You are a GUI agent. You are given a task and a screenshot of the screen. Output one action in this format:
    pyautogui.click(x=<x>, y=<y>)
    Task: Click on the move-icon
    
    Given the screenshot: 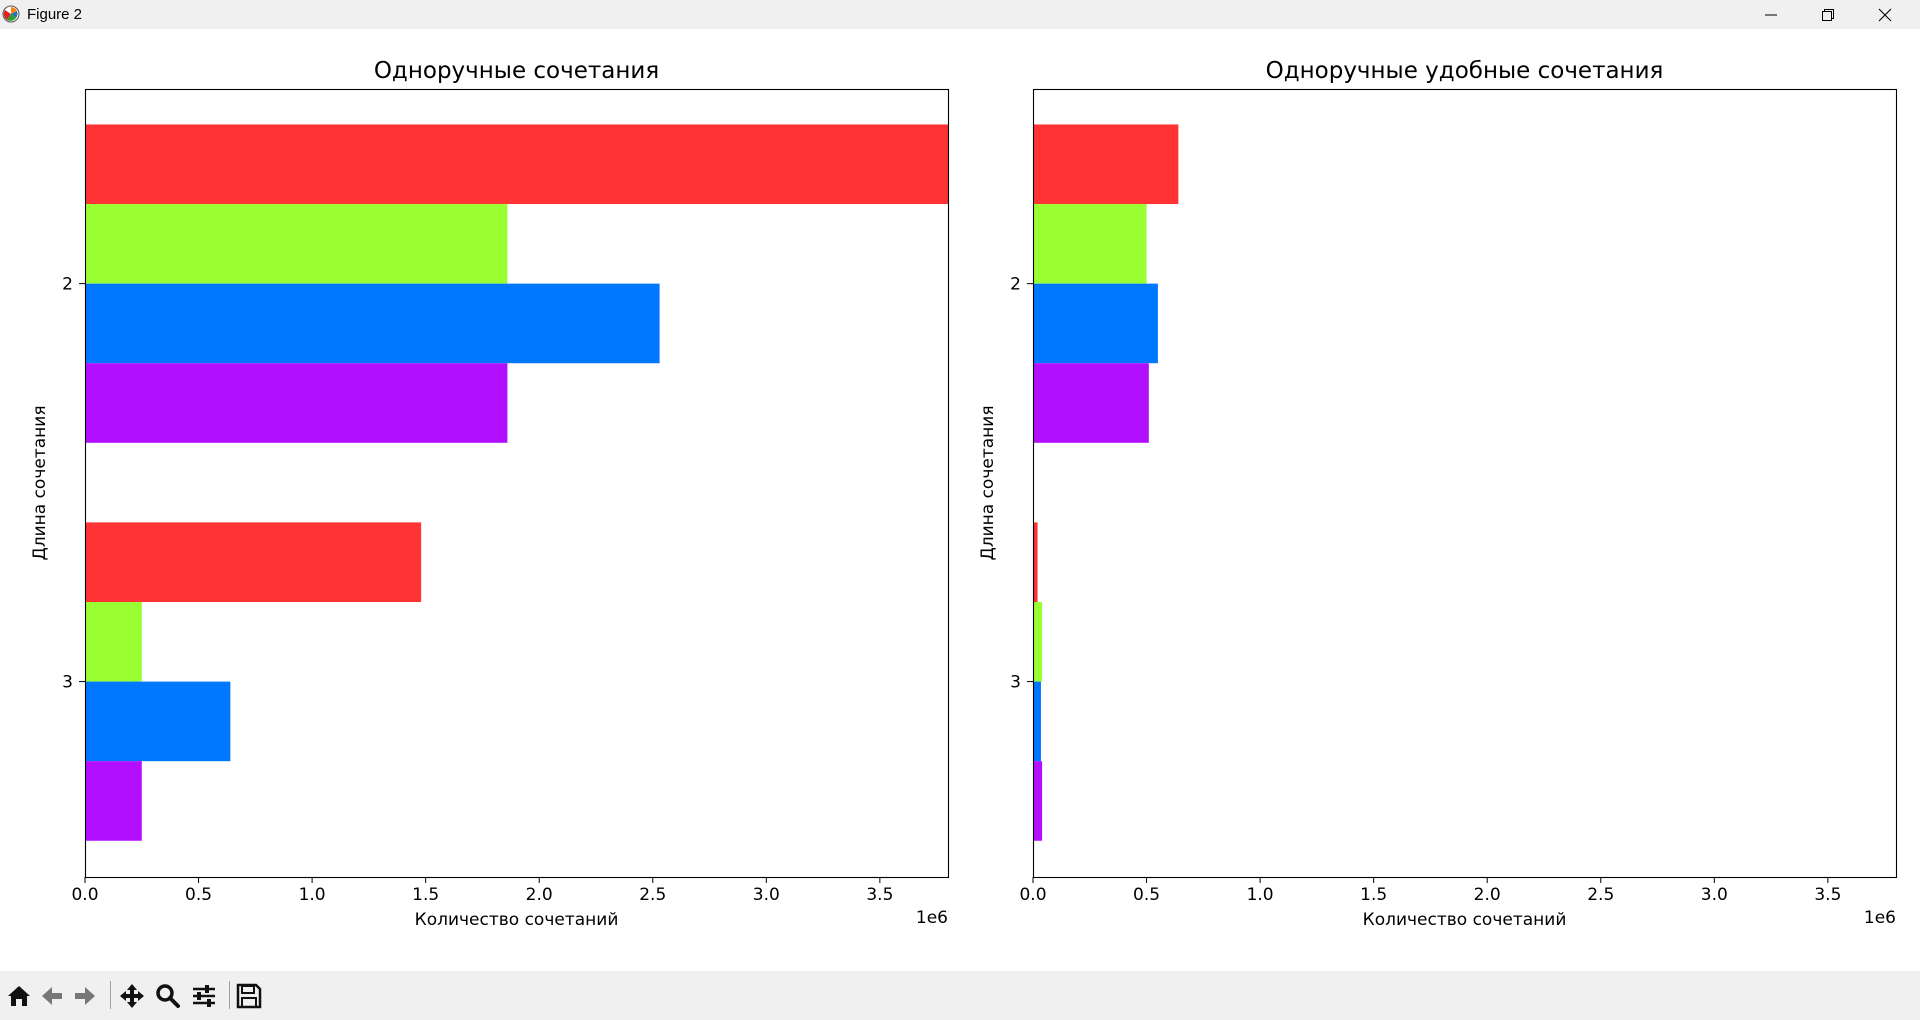 What is the action you would take?
    pyautogui.click(x=132, y=996)
    